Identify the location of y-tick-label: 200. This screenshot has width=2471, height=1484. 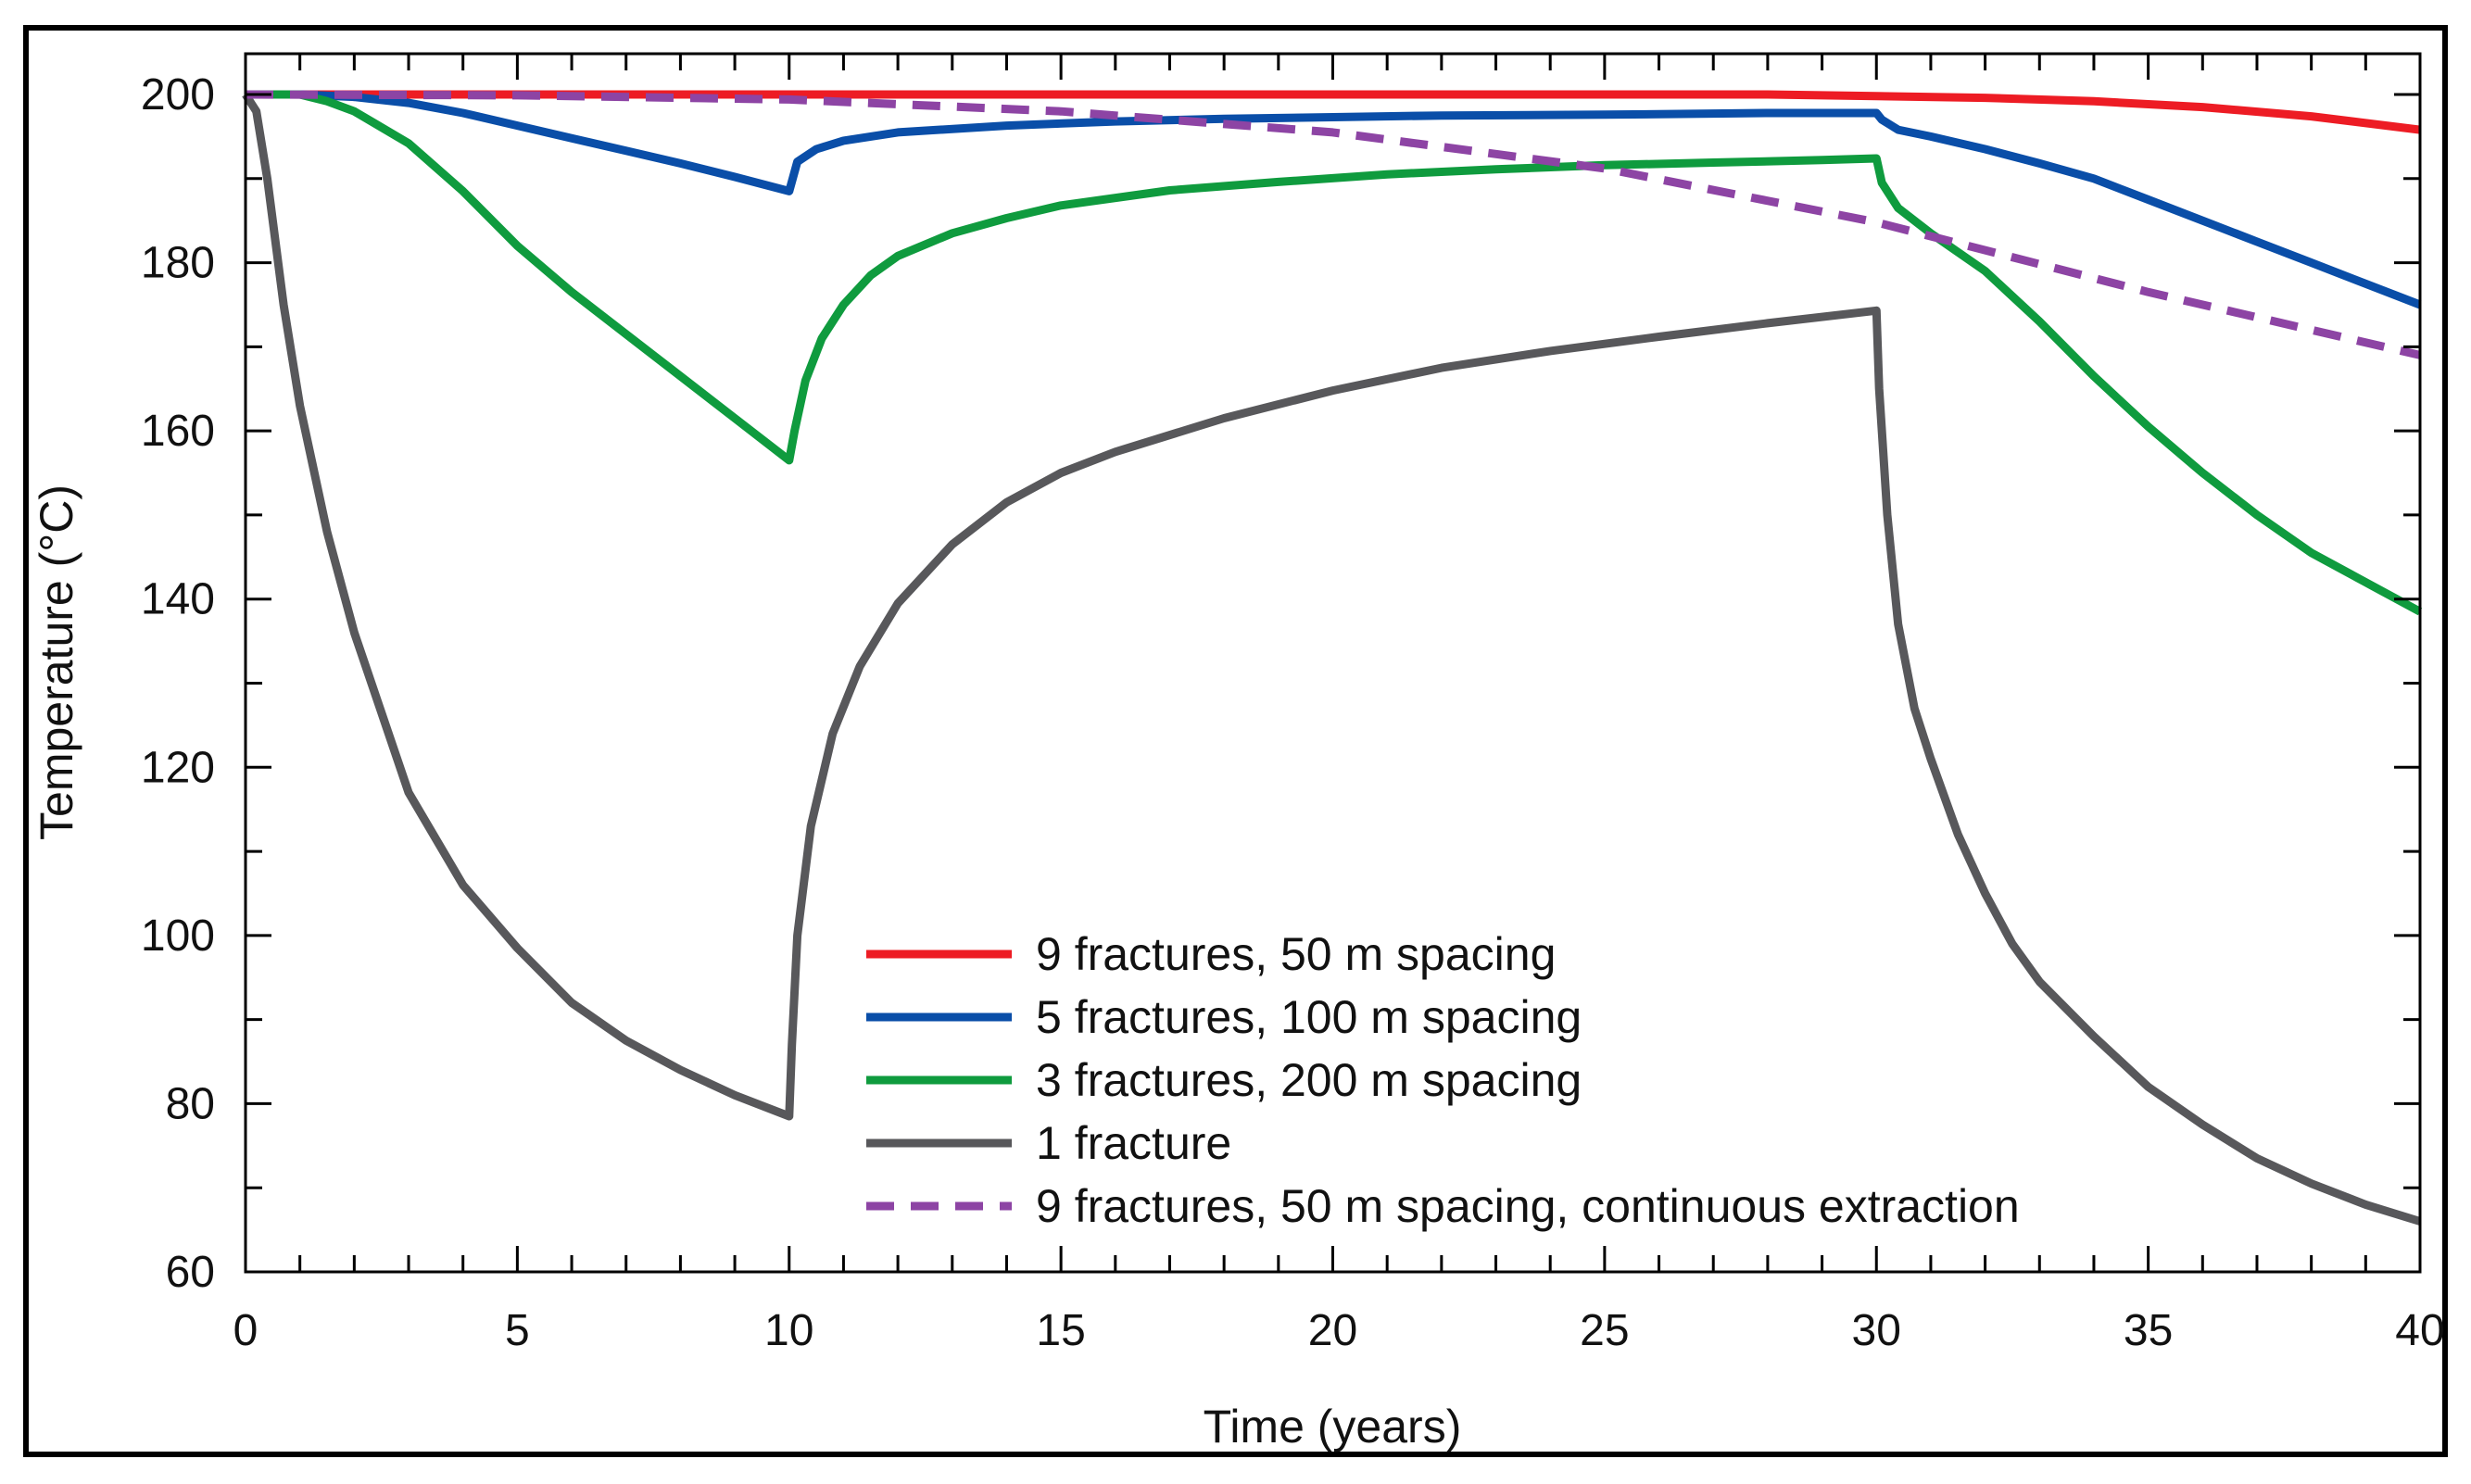
(178, 95).